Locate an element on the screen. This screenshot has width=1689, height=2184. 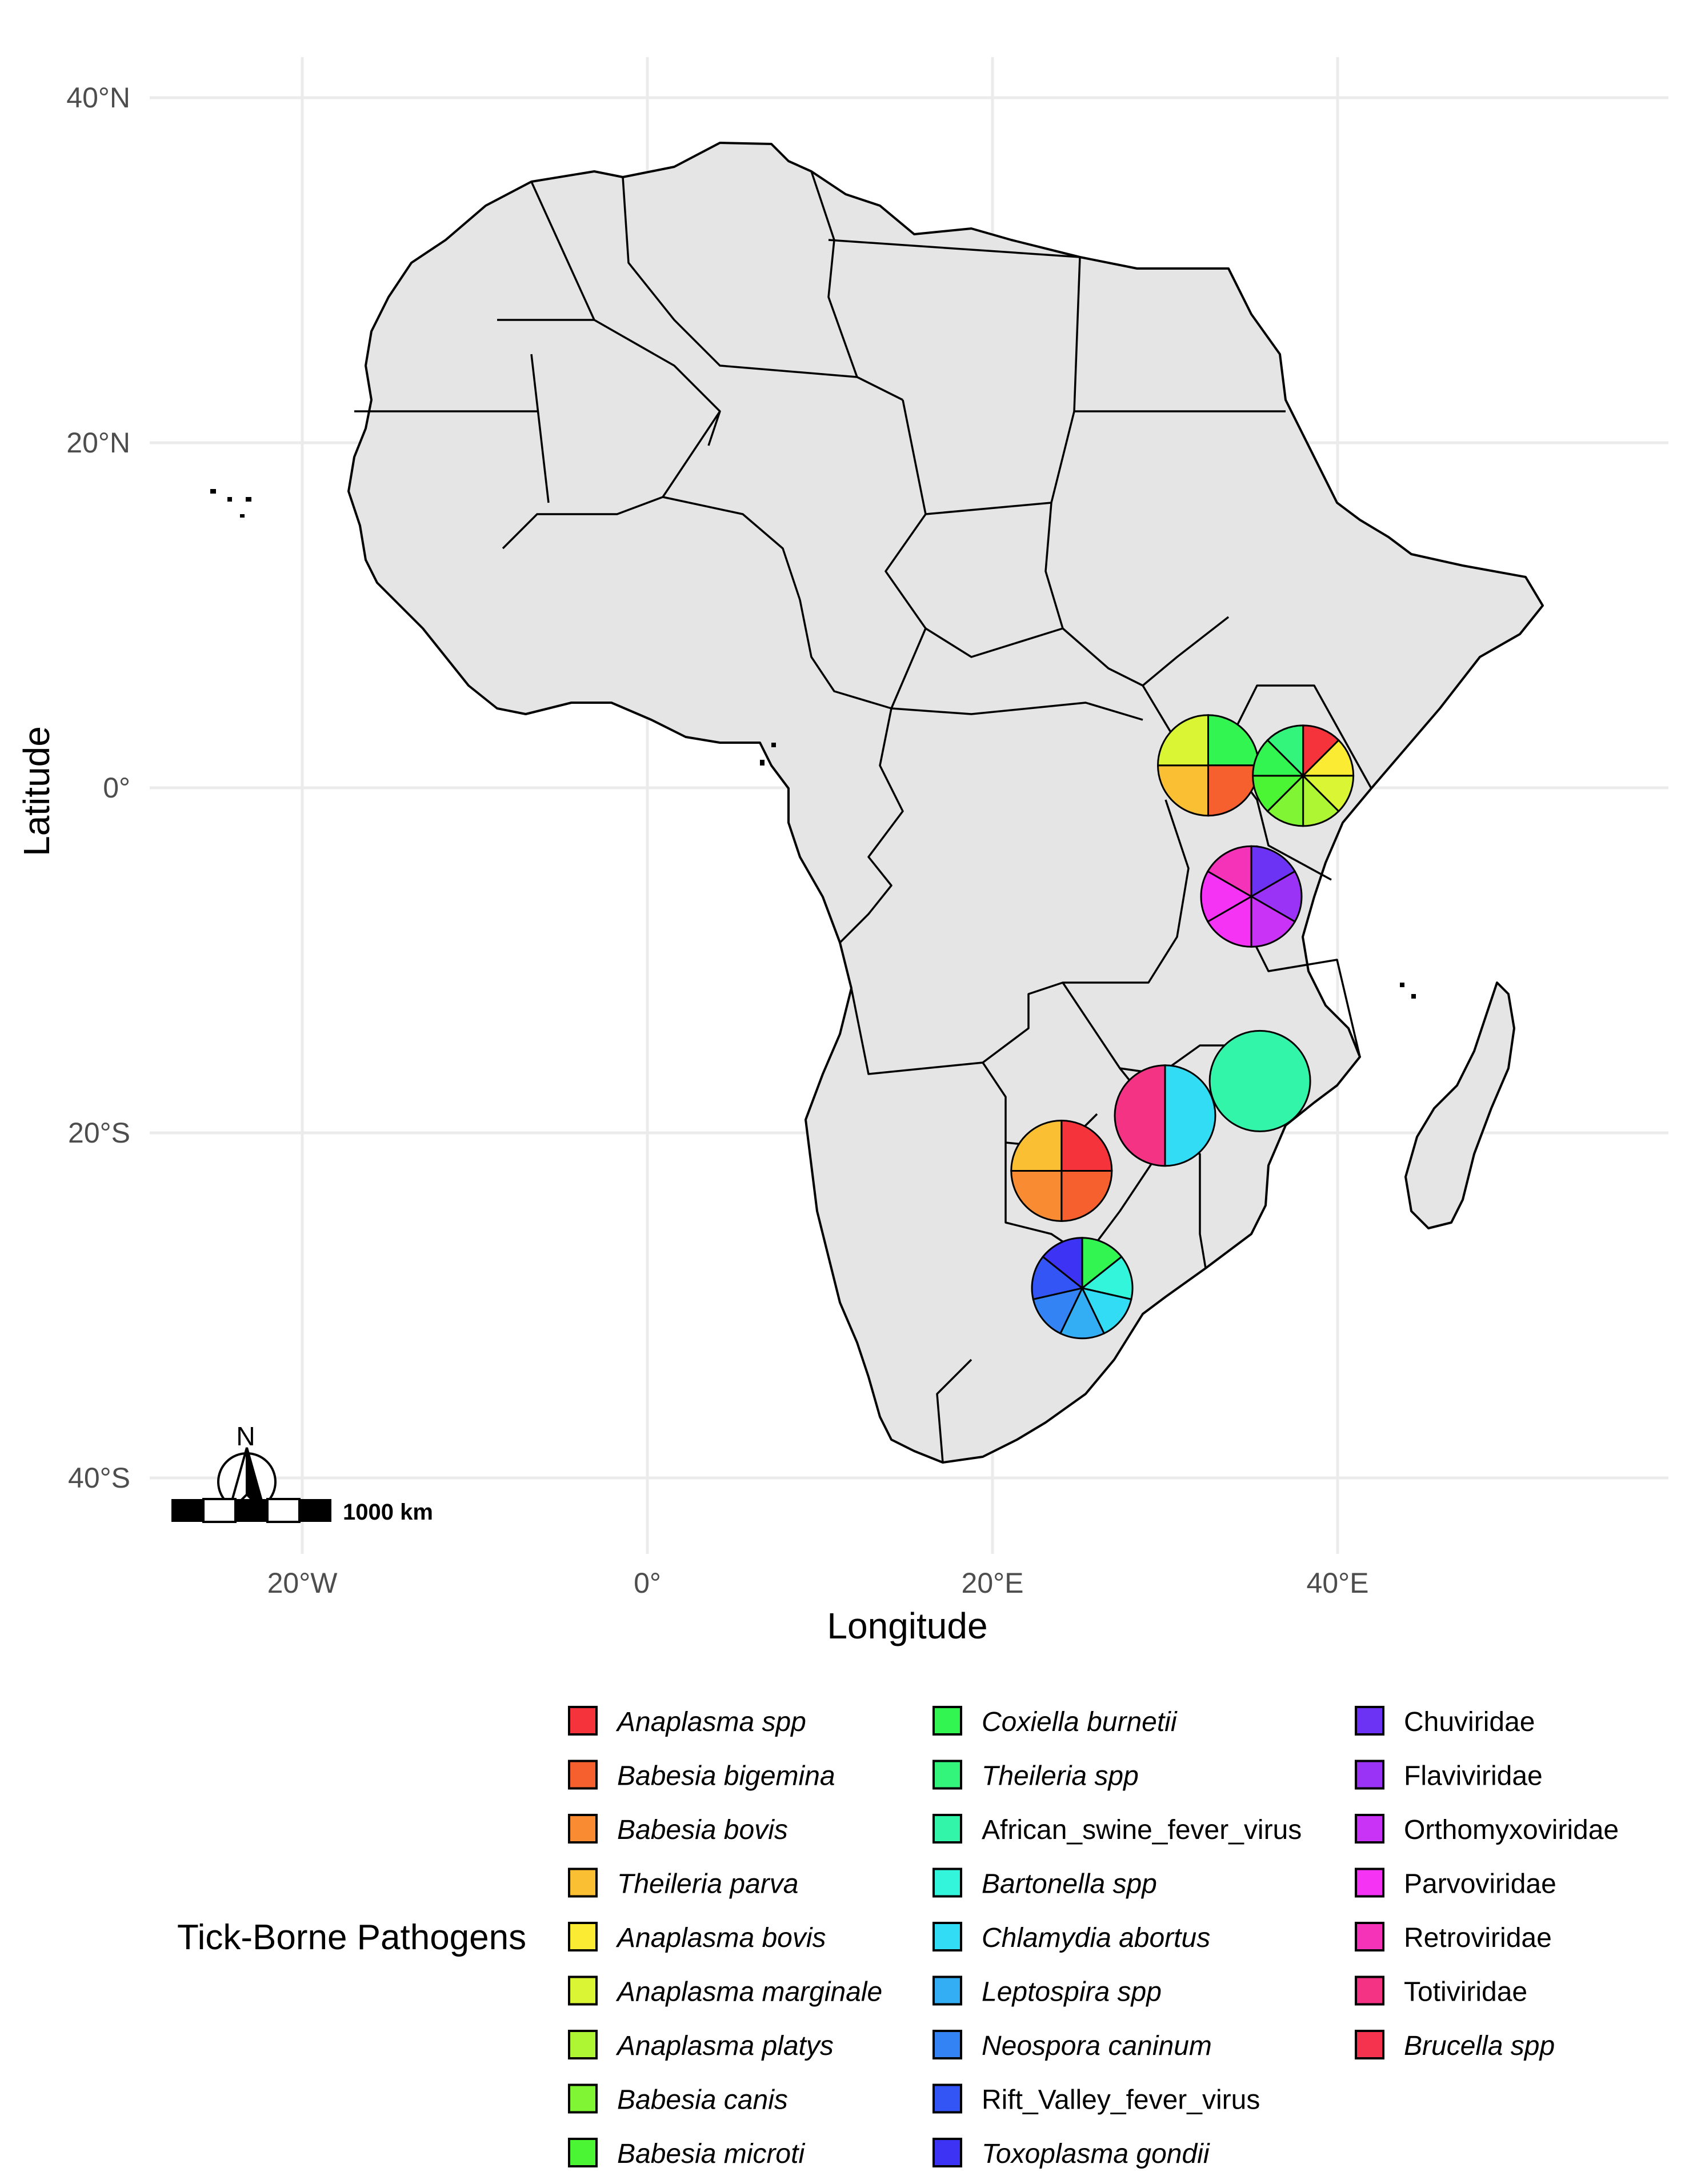
legend-item: Totiviridae is located at coordinates (1441, 1991).